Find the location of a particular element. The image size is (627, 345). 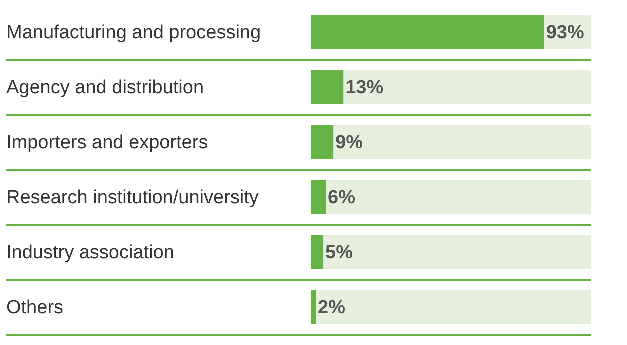

data-label: 13% is located at coordinates (365, 88).